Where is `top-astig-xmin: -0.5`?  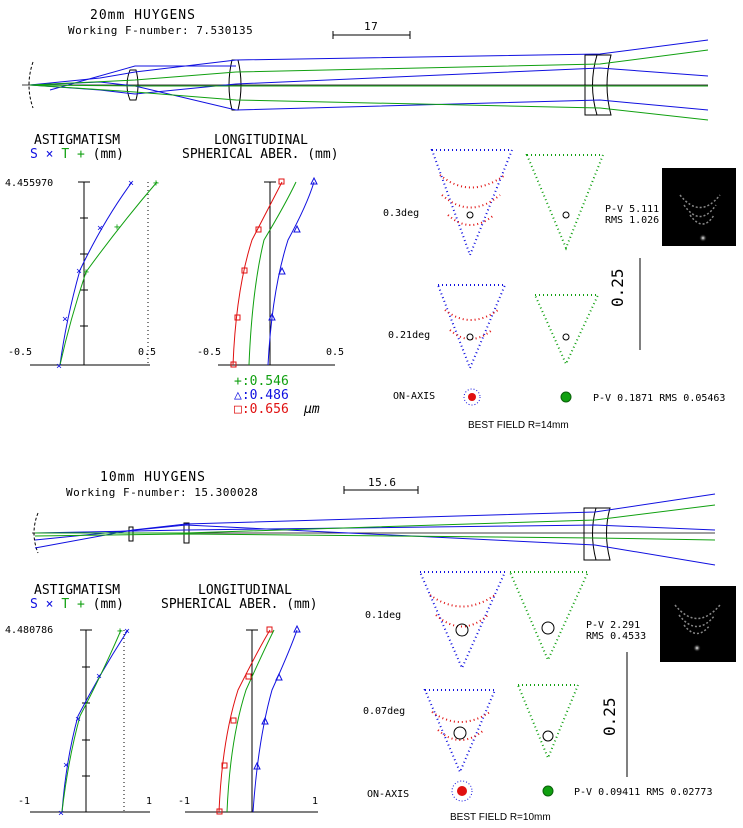 top-astig-xmin: -0.5 is located at coordinates (20, 352).